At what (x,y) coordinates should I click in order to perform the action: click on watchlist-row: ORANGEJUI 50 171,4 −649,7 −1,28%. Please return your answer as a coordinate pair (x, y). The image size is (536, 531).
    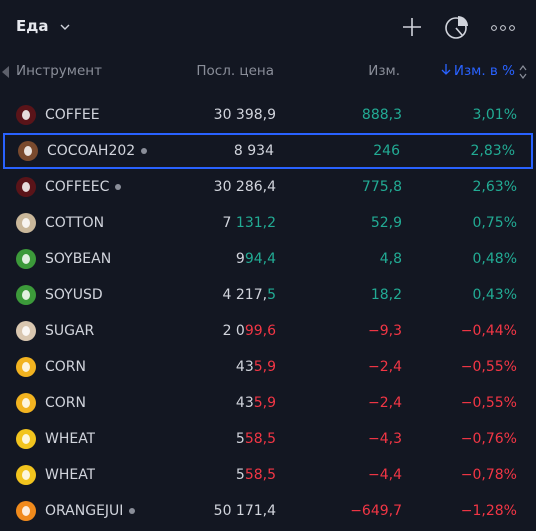
    Looking at the image, I should click on (268, 511).